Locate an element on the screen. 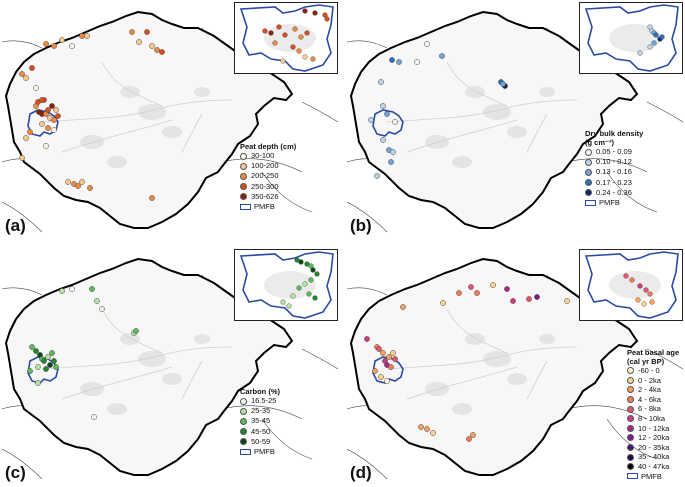 The width and height of the screenshot is (685, 487). legend-item: 30-100 is located at coordinates (268, 156).